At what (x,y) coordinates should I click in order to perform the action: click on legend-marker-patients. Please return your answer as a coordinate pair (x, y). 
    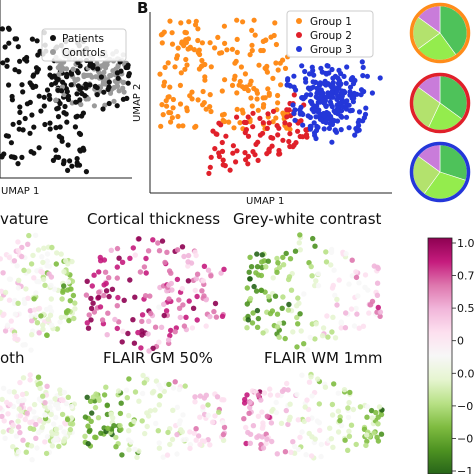
    Looking at the image, I should click on (53, 38).